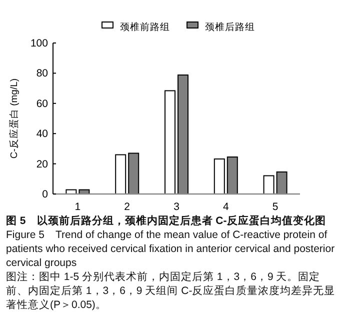  What do you see at coordinates (39, 44) in the screenshot?
I see `y-tick-label: 100` at bounding box center [39, 44].